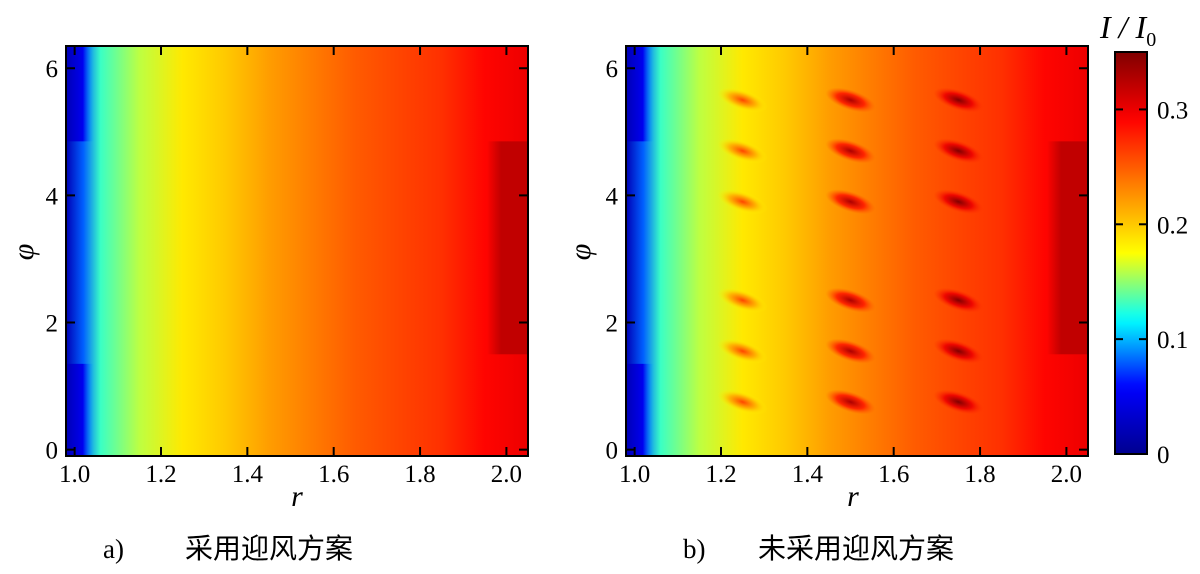 This screenshot has height=574, width=1200. What do you see at coordinates (269, 548) in the screenshot?
I see `caption-a: 采用迎风方案` at bounding box center [269, 548].